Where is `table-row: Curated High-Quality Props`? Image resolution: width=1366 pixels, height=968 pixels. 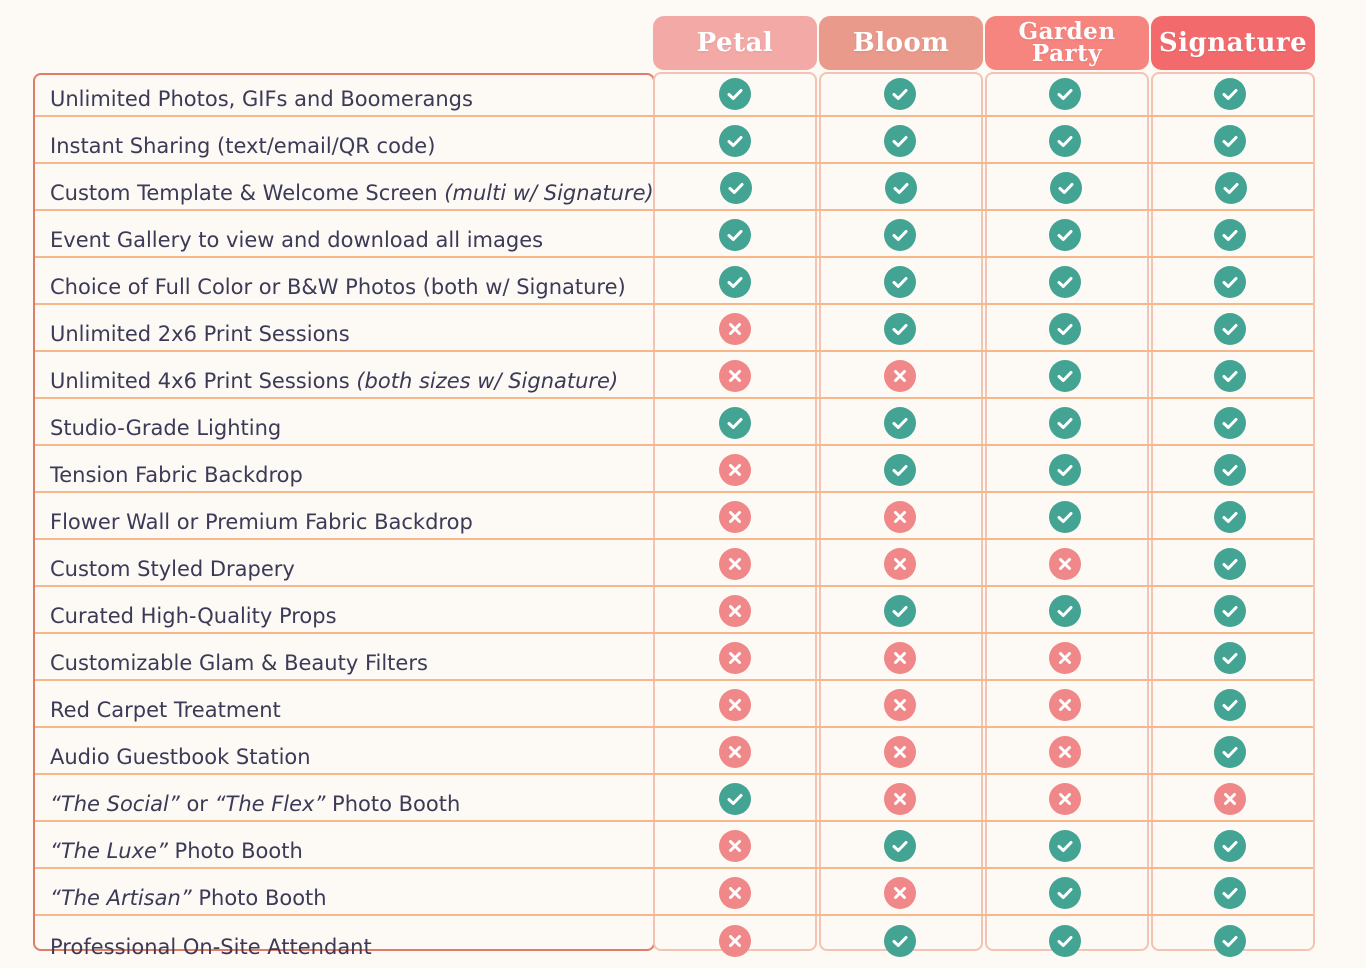 table-row: Curated High-Quality Props is located at coordinates (674, 610).